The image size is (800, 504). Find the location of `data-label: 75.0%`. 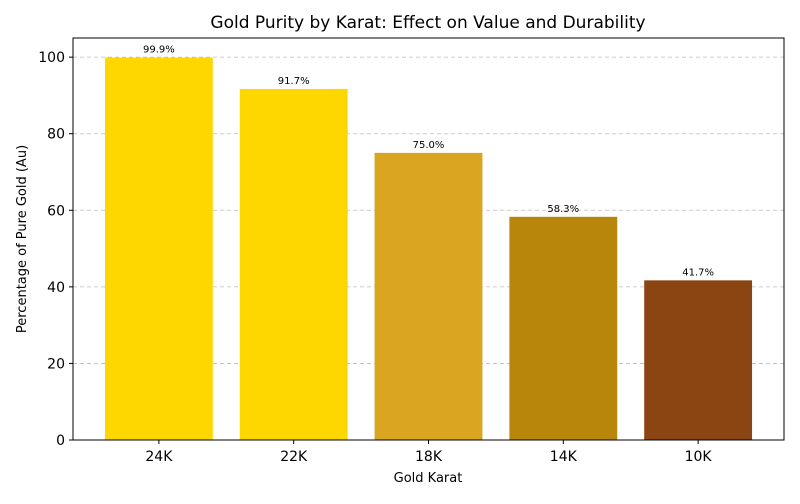

data-label: 75.0% is located at coordinates (429, 145).